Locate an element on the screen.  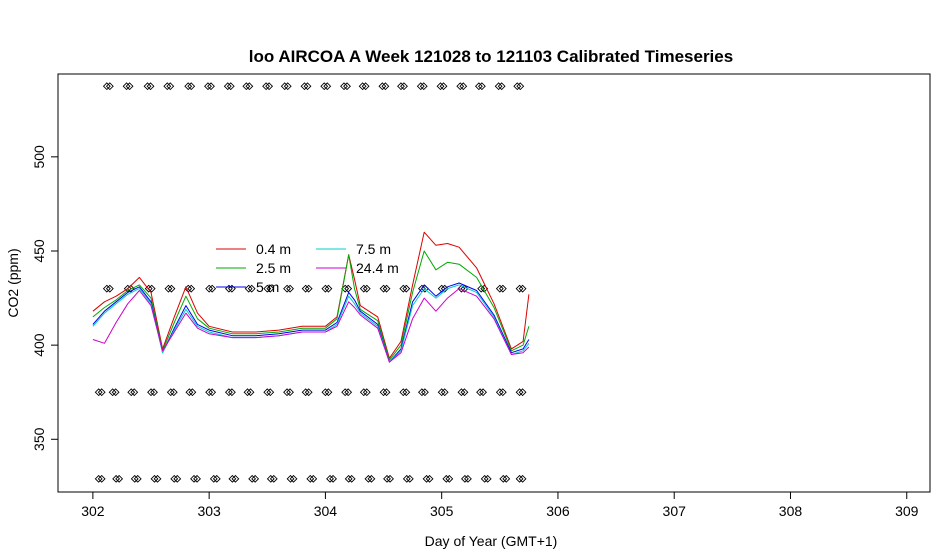
y-tick-label: 500 is located at coordinates (39, 157).